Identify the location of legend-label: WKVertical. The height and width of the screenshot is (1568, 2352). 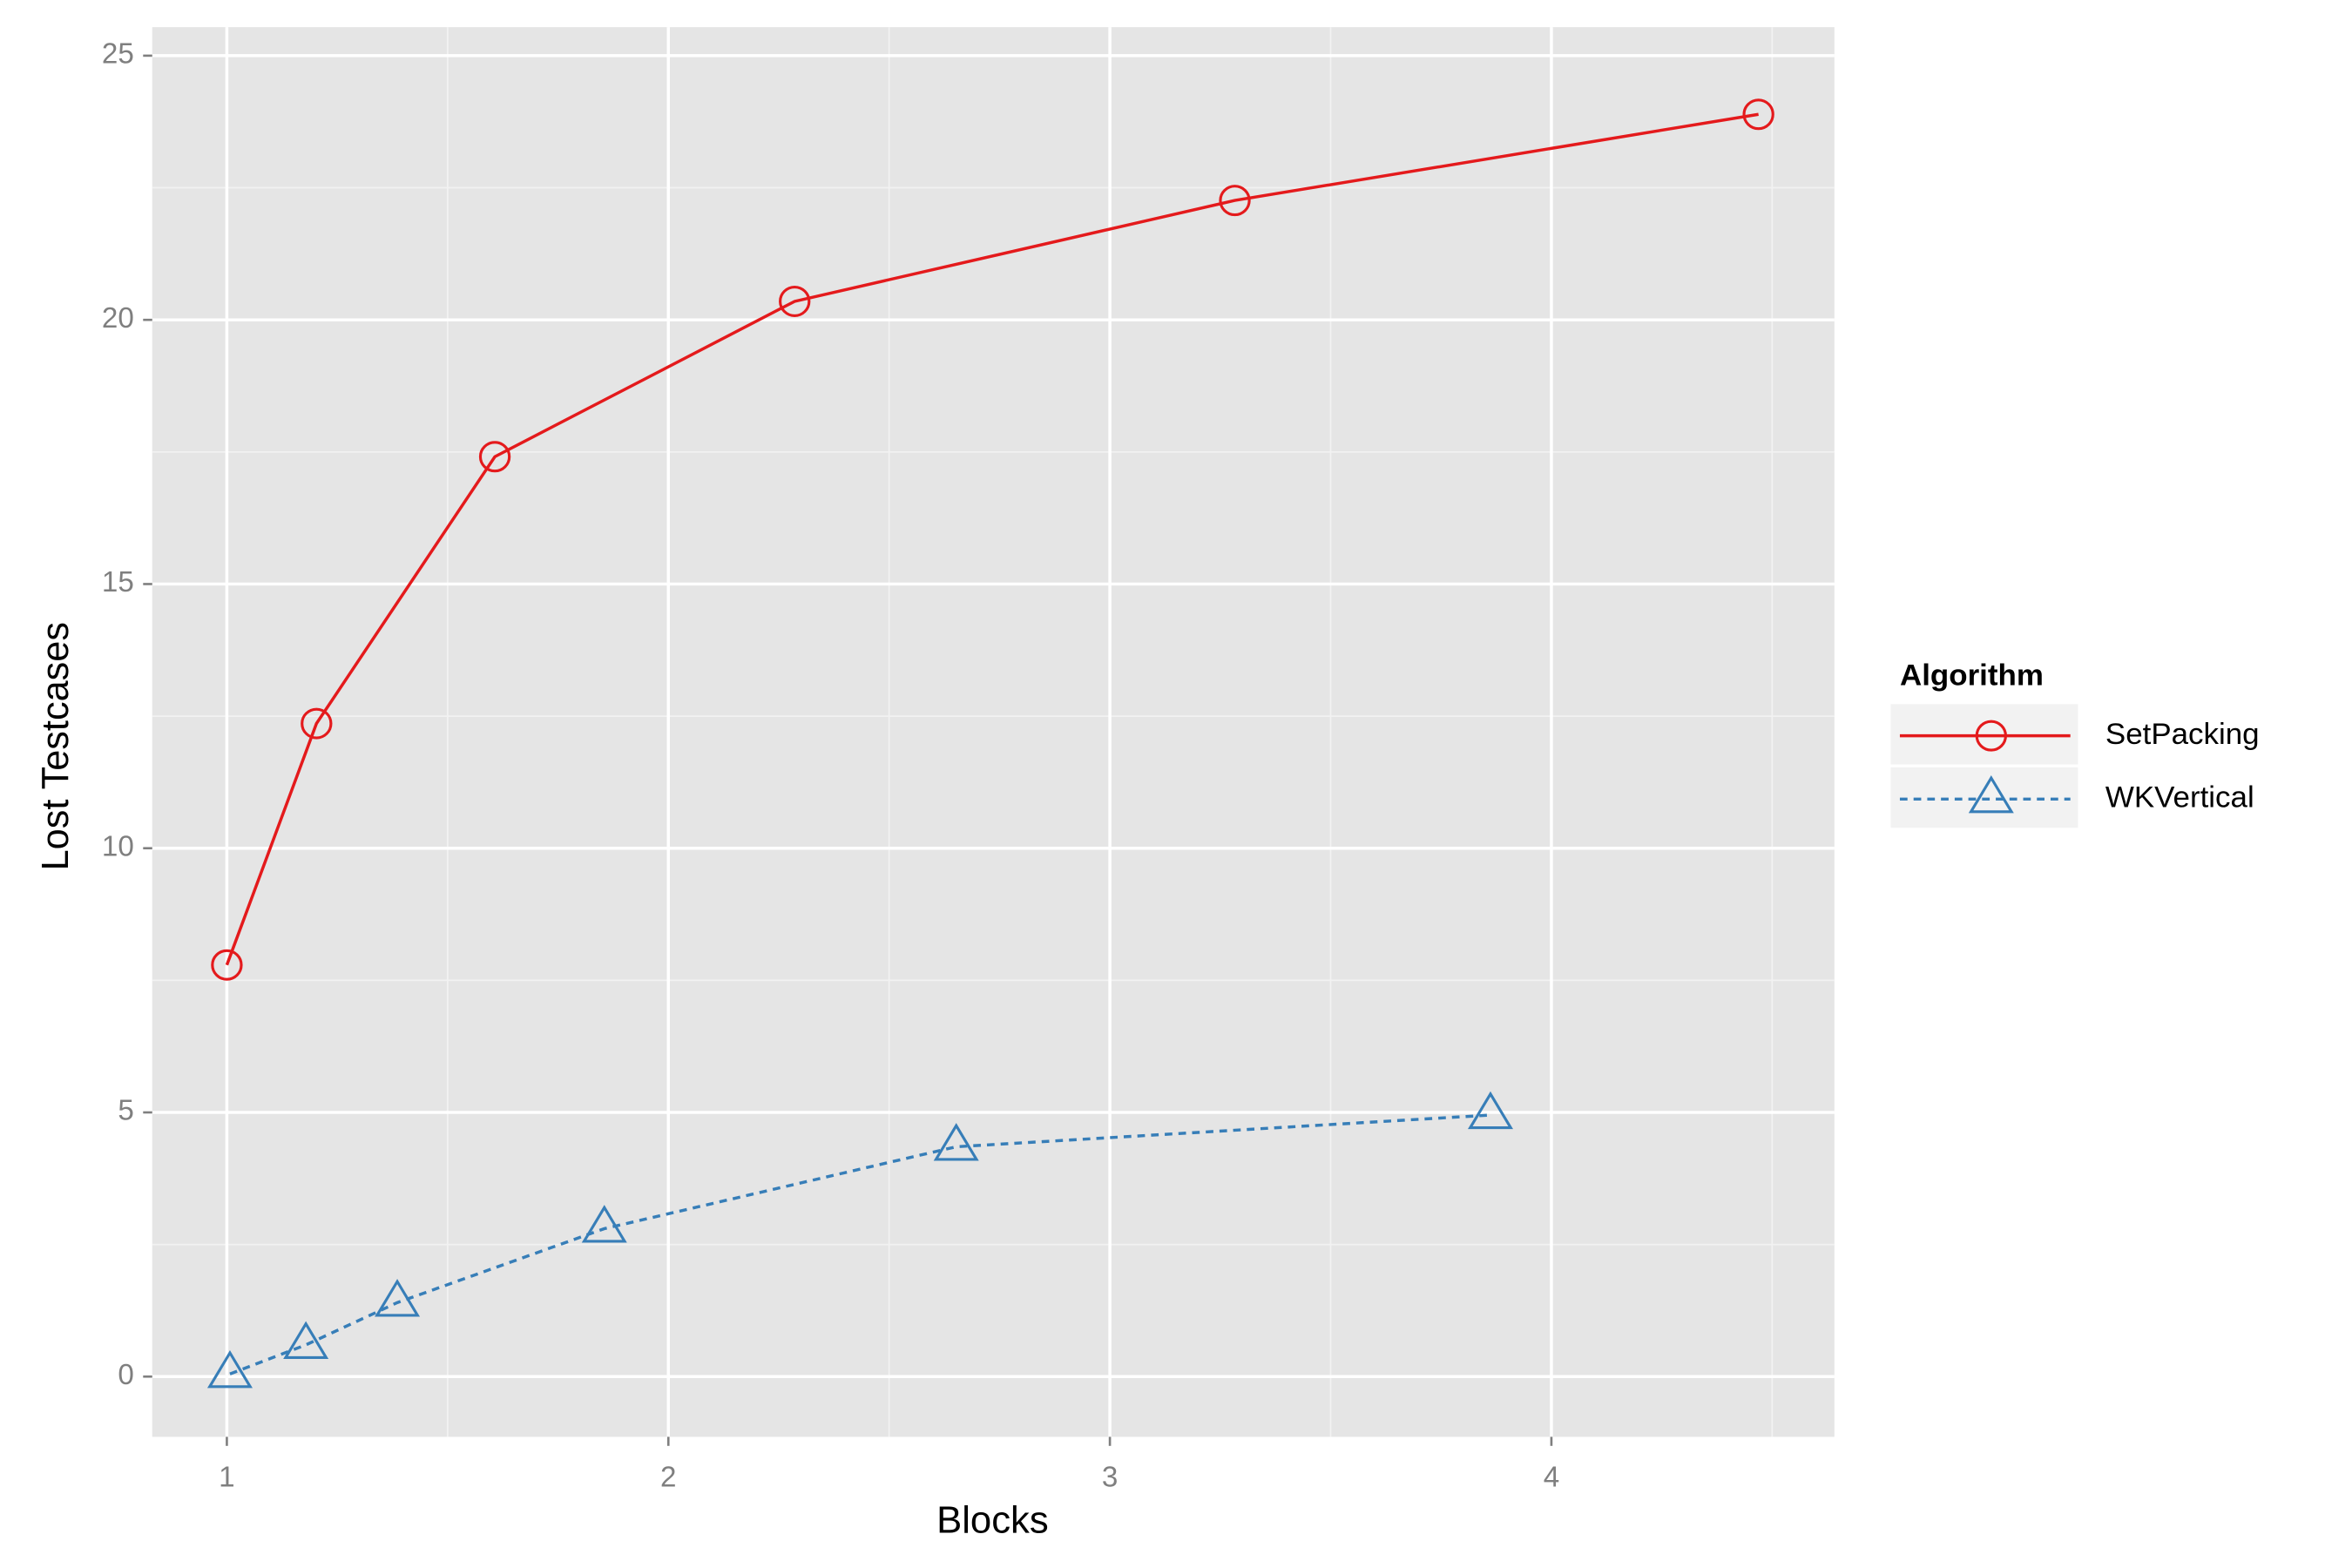
(2179, 797).